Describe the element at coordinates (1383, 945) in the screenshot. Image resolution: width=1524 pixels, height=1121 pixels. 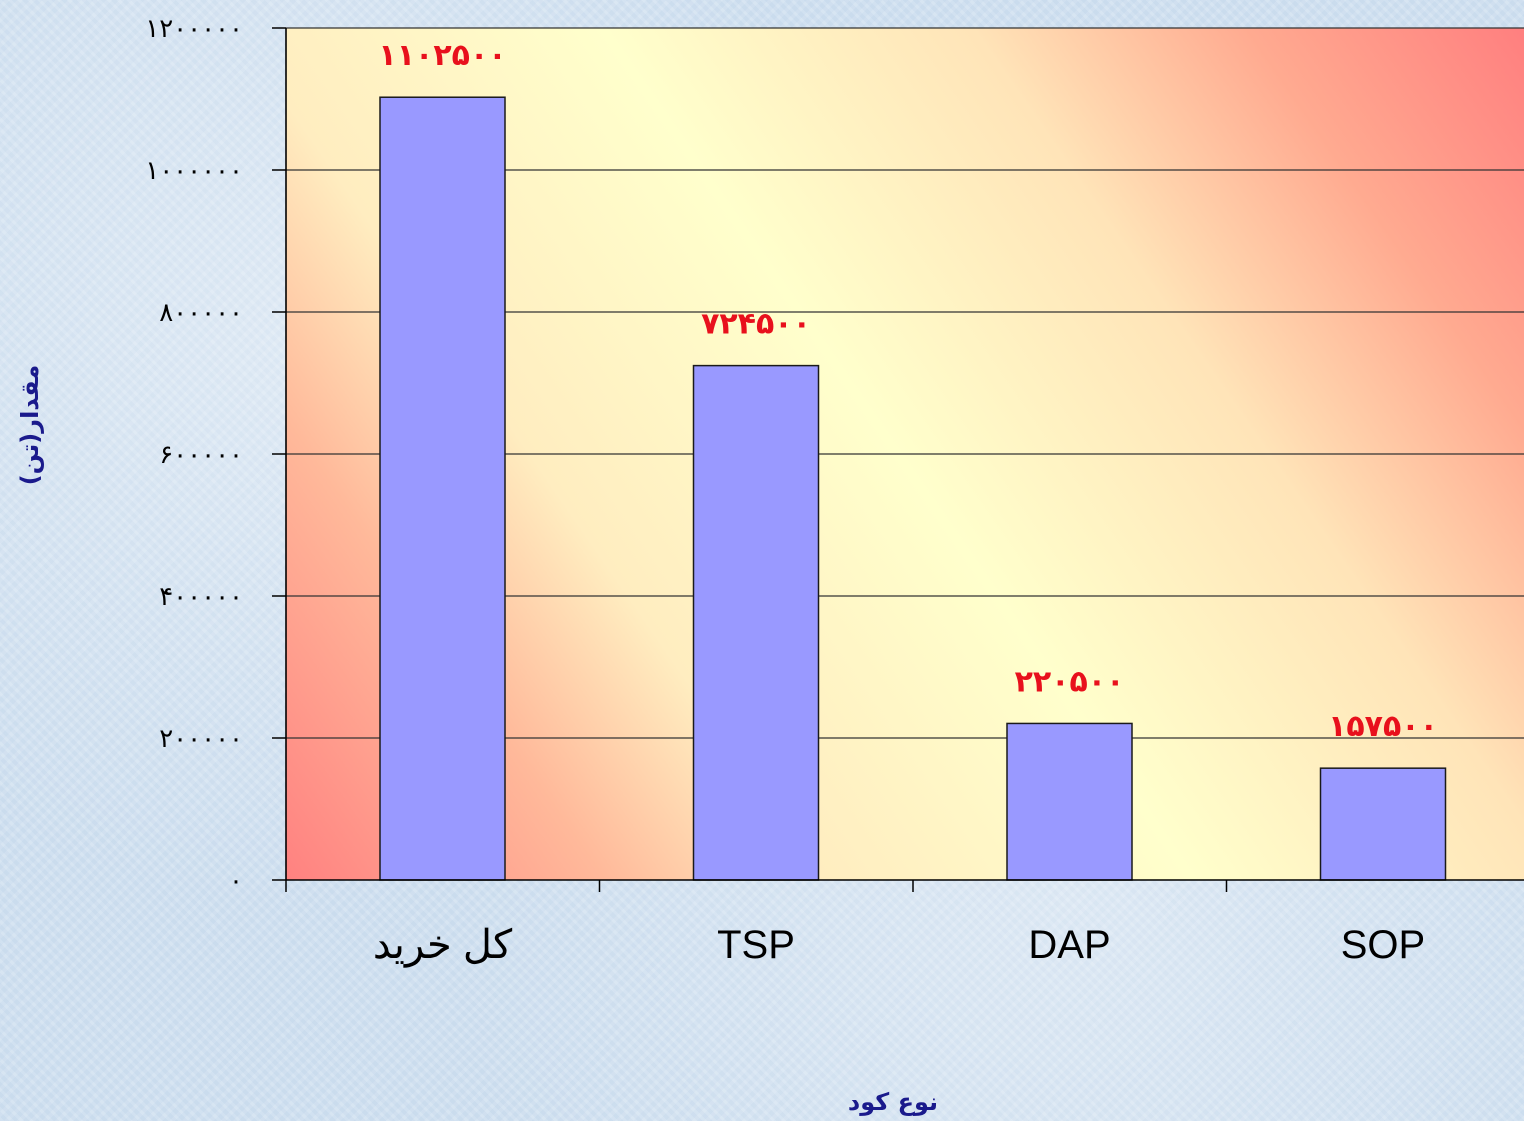
I see `x-tick-label: SOP` at that location.